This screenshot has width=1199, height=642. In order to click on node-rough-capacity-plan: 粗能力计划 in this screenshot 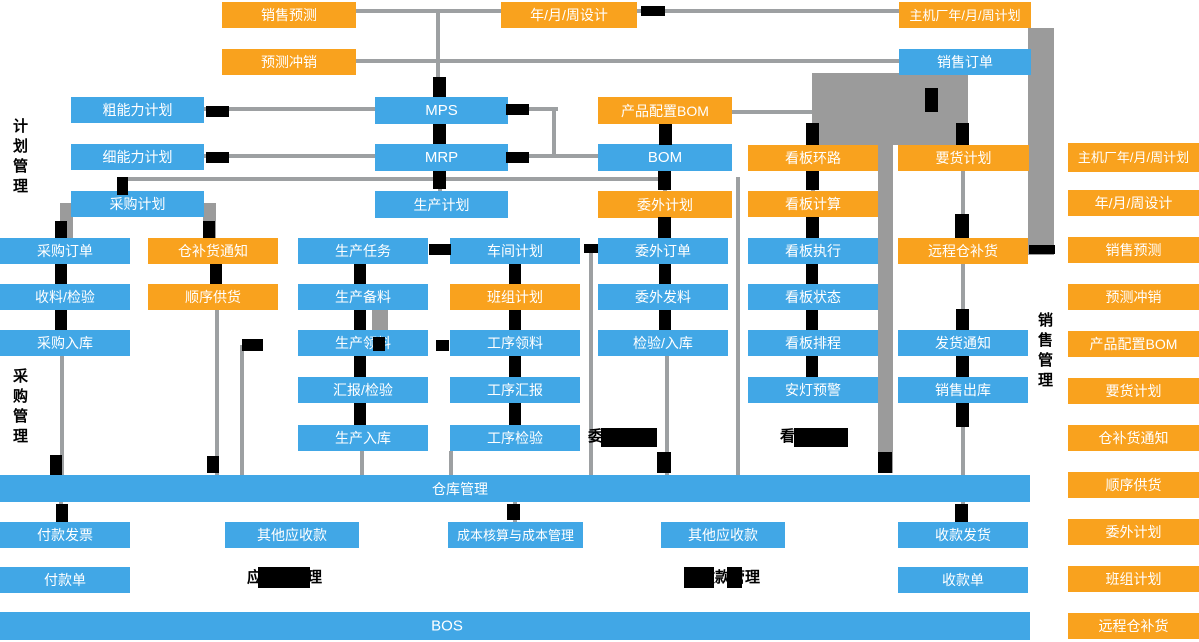, I will do `click(137, 110)`.